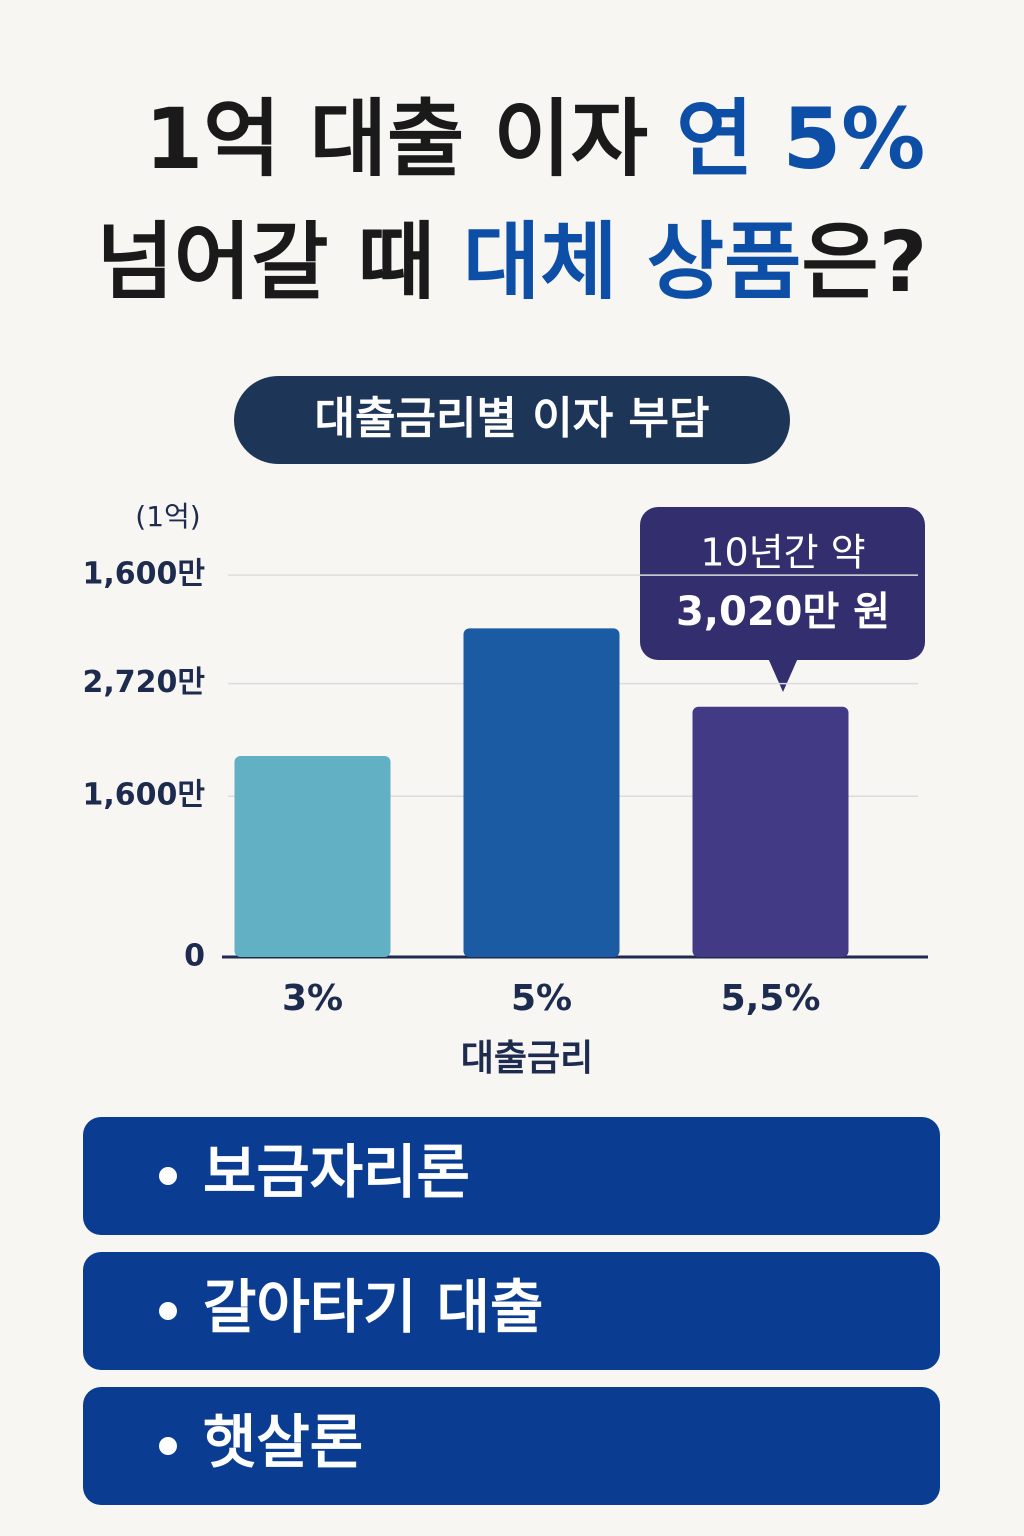  What do you see at coordinates (373, 1307) in the screenshot?
I see `product-name: 갈아타기 대출` at bounding box center [373, 1307].